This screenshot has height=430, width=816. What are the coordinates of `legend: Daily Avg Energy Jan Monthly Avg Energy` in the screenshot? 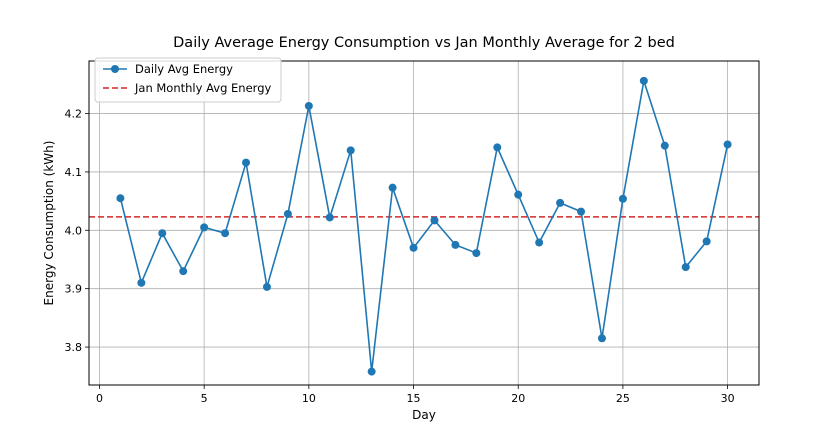 It's located at (188, 80).